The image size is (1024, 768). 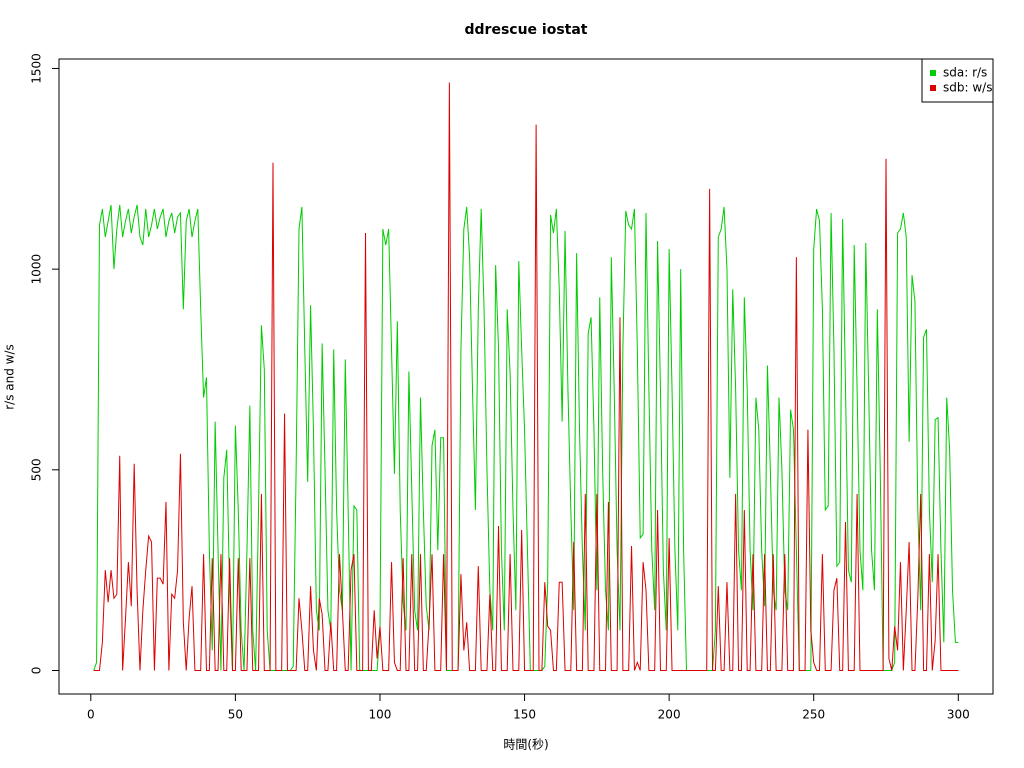 I want to click on y-tick-label: 500, so click(x=37, y=469).